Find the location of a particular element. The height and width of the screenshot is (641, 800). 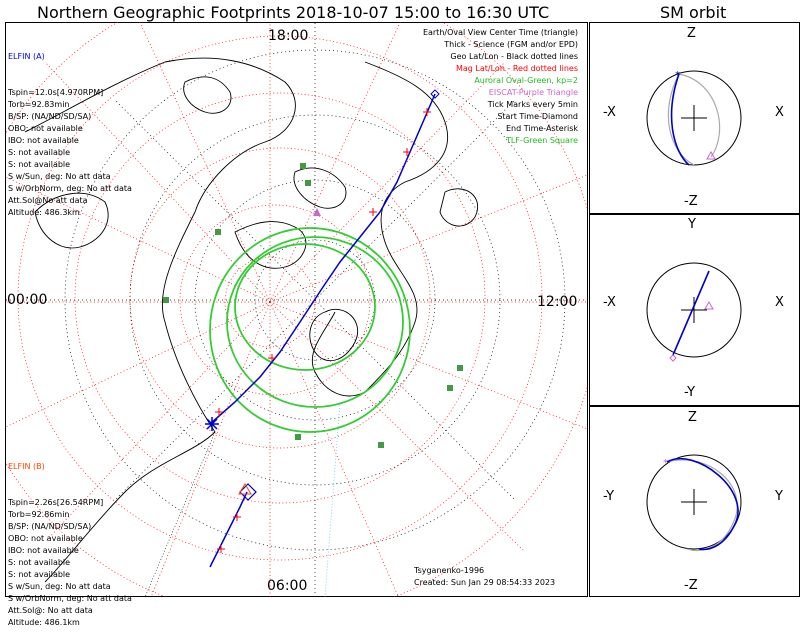

elfin-a-info-line: OBO: not available is located at coordinates (45, 128).